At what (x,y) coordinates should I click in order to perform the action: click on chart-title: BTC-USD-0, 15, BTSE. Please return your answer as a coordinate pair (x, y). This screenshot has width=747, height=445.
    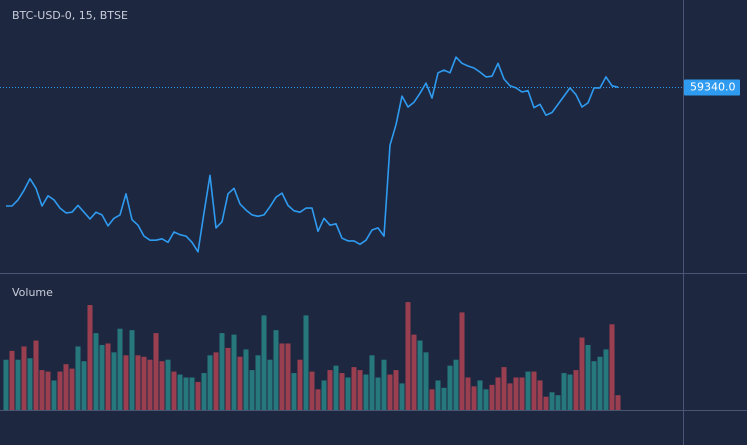
    Looking at the image, I should click on (70, 15).